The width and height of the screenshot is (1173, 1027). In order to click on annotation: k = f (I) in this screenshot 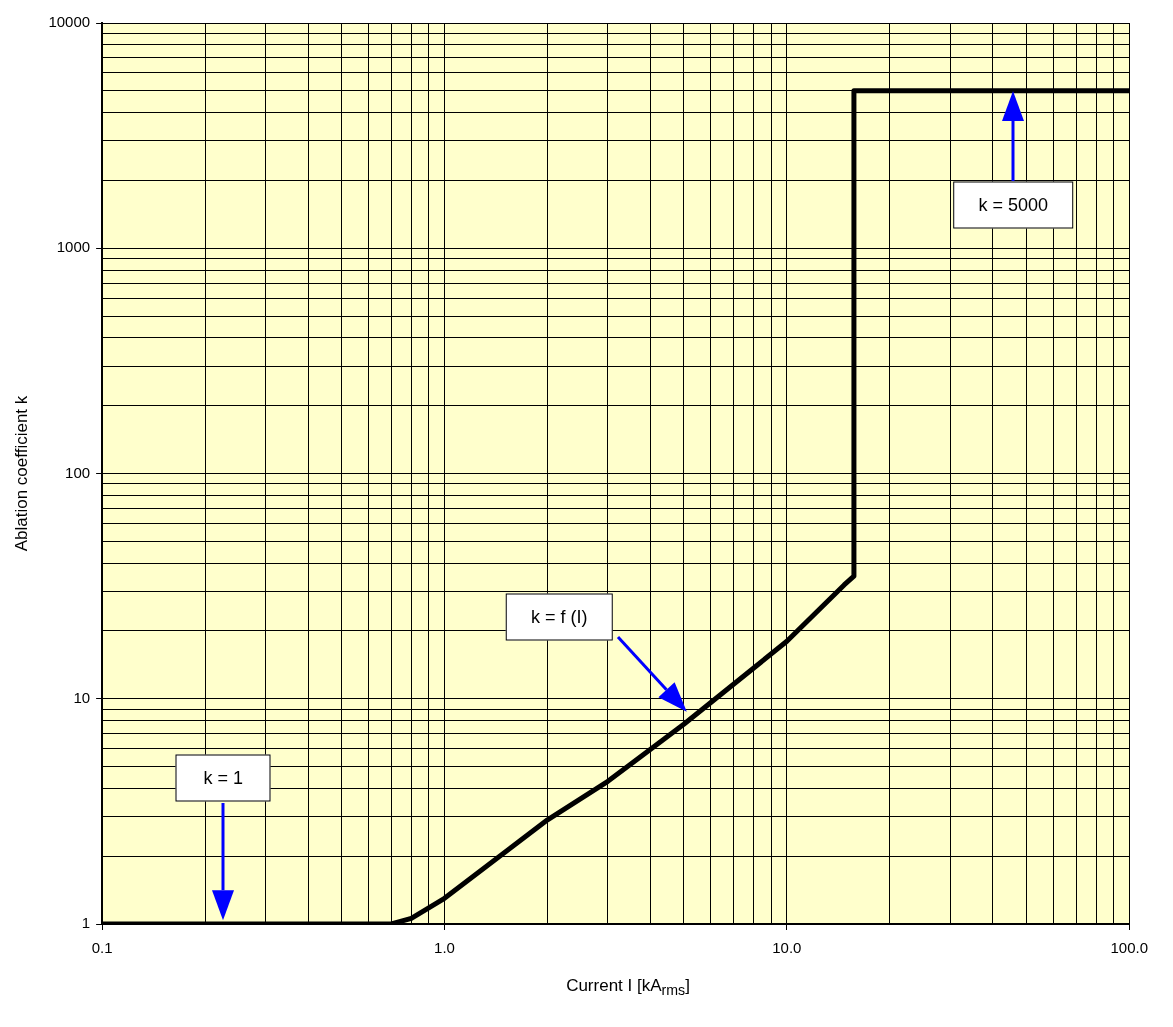, I will do `click(559, 617)`.